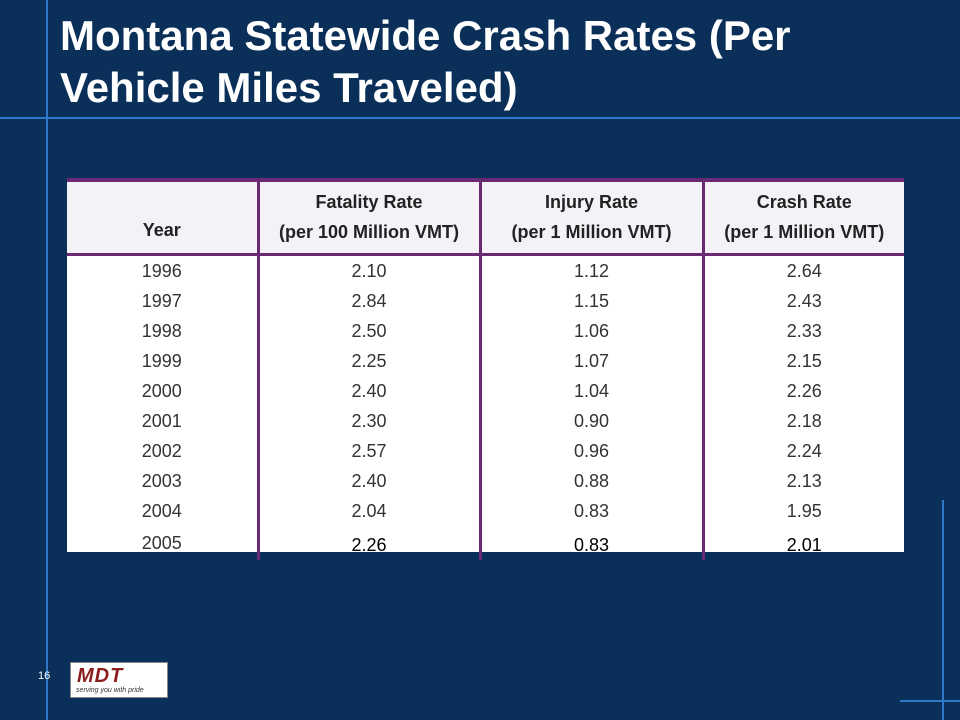 The width and height of the screenshot is (960, 720). What do you see at coordinates (591, 202) in the screenshot?
I see `header-label: Injury Rate` at bounding box center [591, 202].